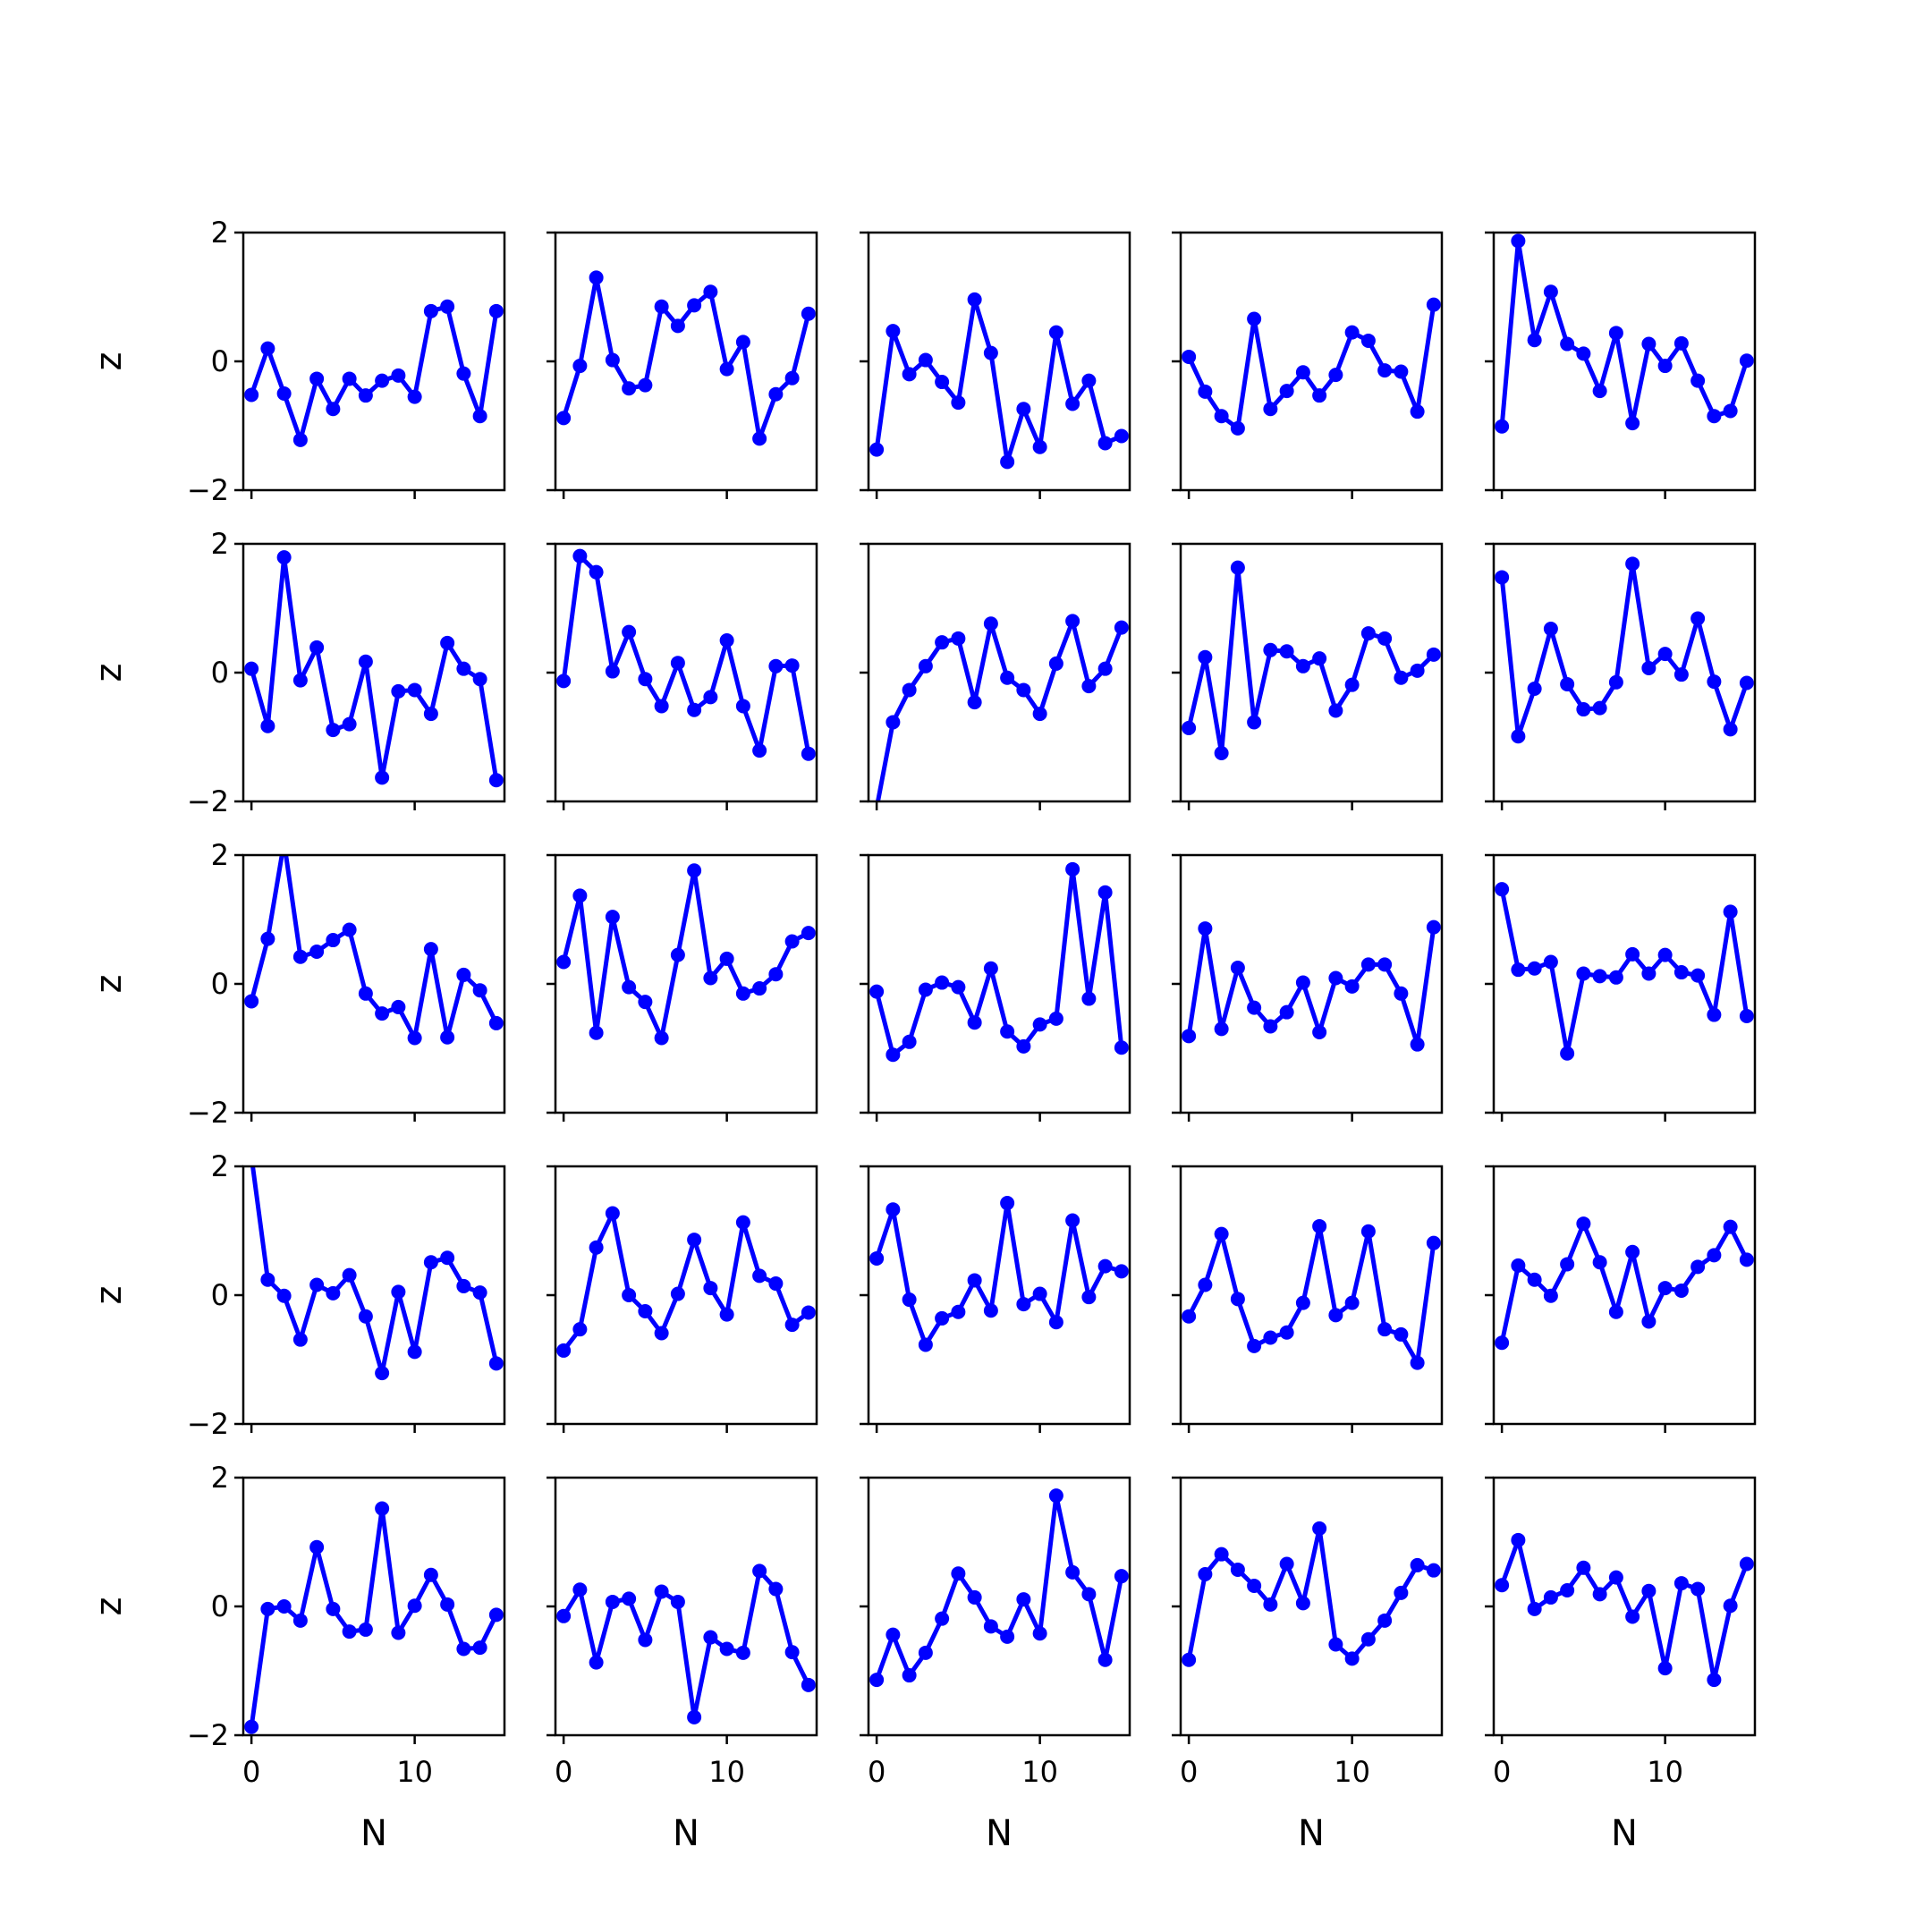 Image resolution: width=1932 pixels, height=1932 pixels. I want to click on panel-r3-c3, so click(995, 987).